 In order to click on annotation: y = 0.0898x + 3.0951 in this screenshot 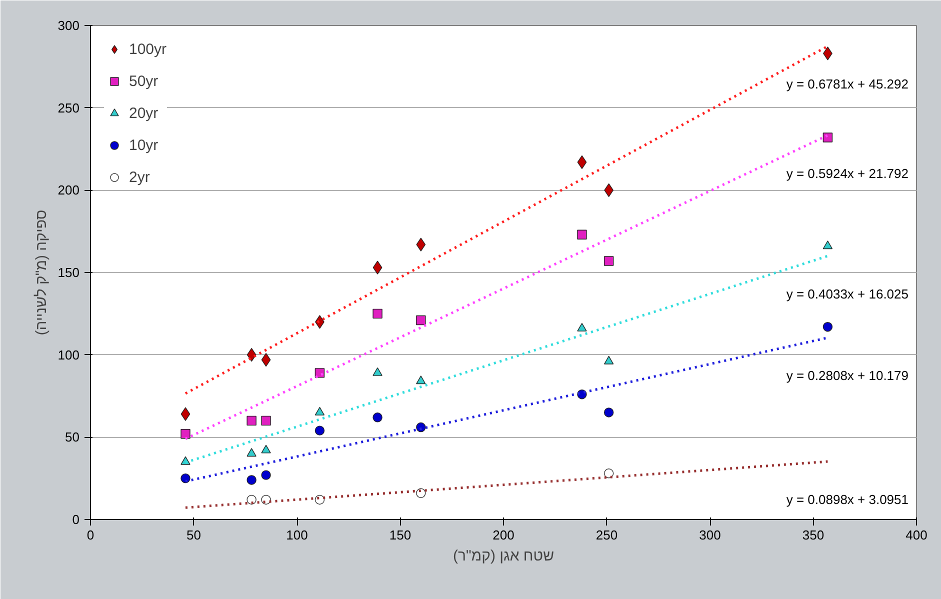, I will do `click(847, 500)`.